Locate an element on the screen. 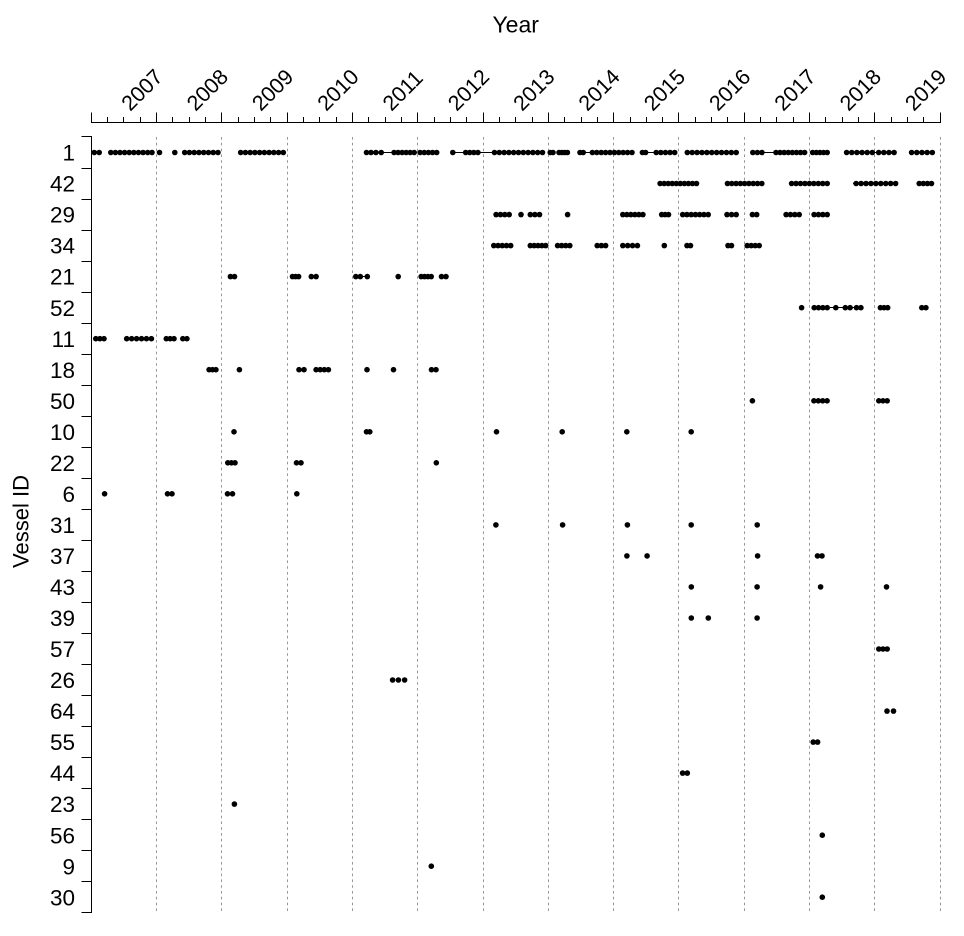 This screenshot has width=964, height=936. svg-text: 26 is located at coordinates (62, 680).